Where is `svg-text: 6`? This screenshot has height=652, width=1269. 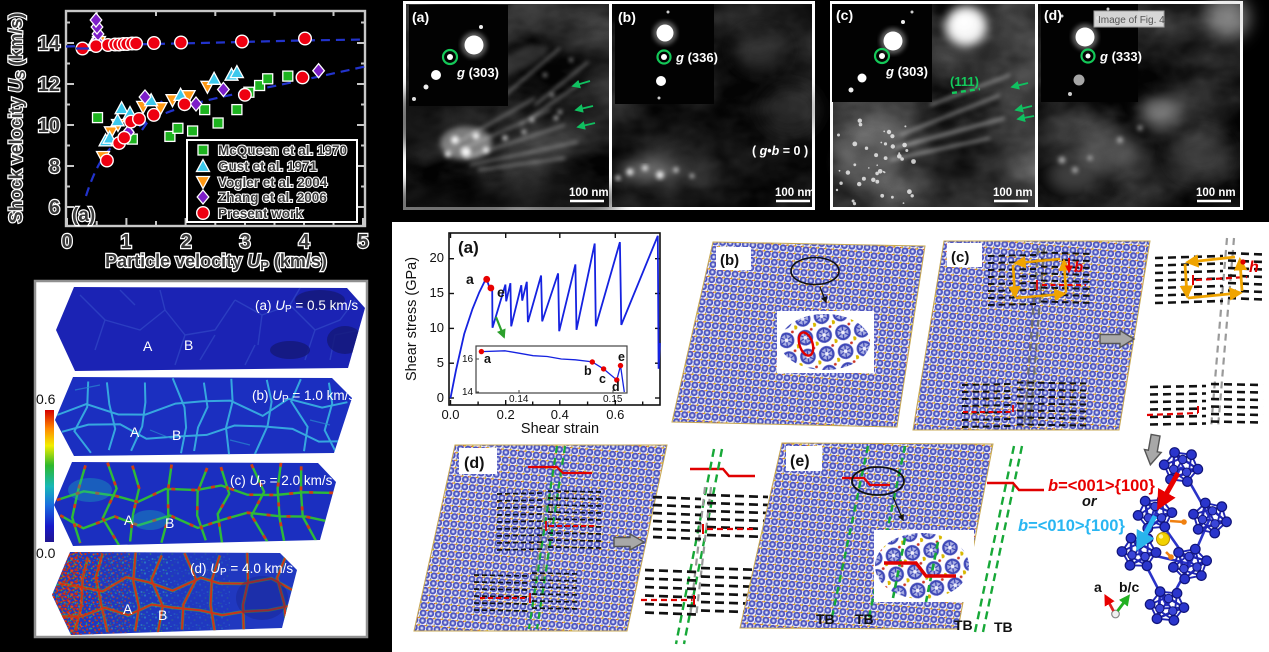 svg-text: 6 is located at coordinates (54, 208).